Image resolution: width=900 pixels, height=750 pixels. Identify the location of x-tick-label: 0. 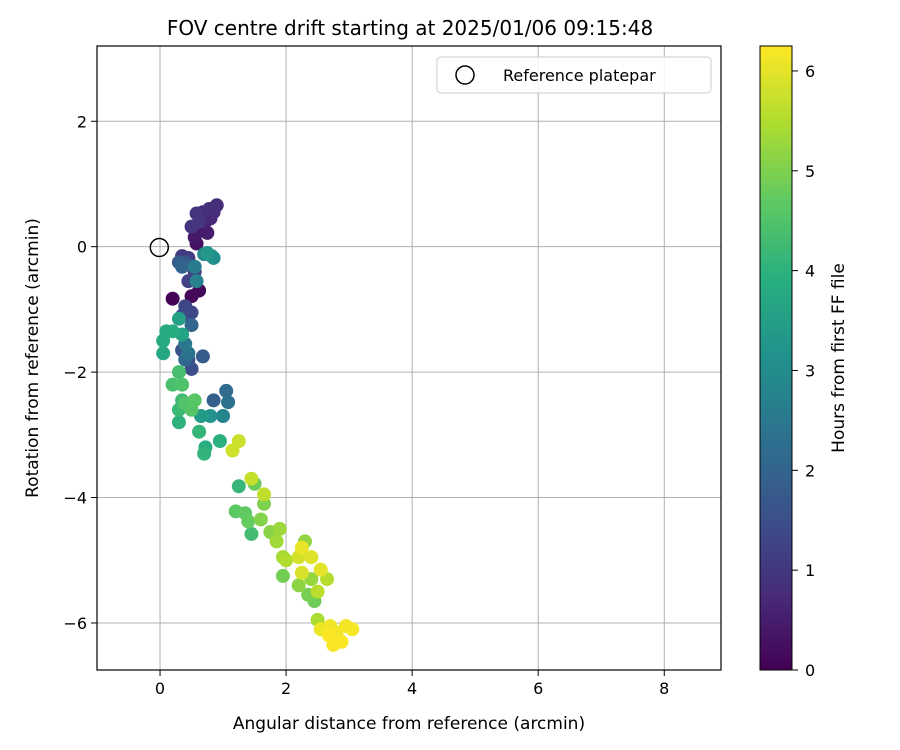
(160, 688).